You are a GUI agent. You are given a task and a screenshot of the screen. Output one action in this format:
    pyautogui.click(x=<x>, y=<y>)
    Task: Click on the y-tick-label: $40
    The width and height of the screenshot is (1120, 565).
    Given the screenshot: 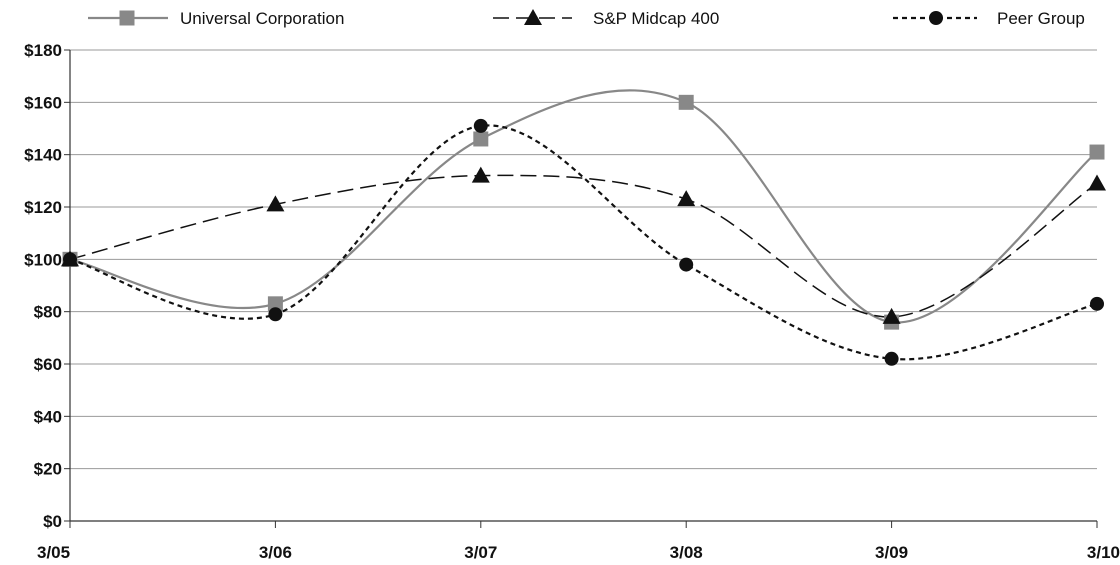 What is the action you would take?
    pyautogui.click(x=48, y=416)
    